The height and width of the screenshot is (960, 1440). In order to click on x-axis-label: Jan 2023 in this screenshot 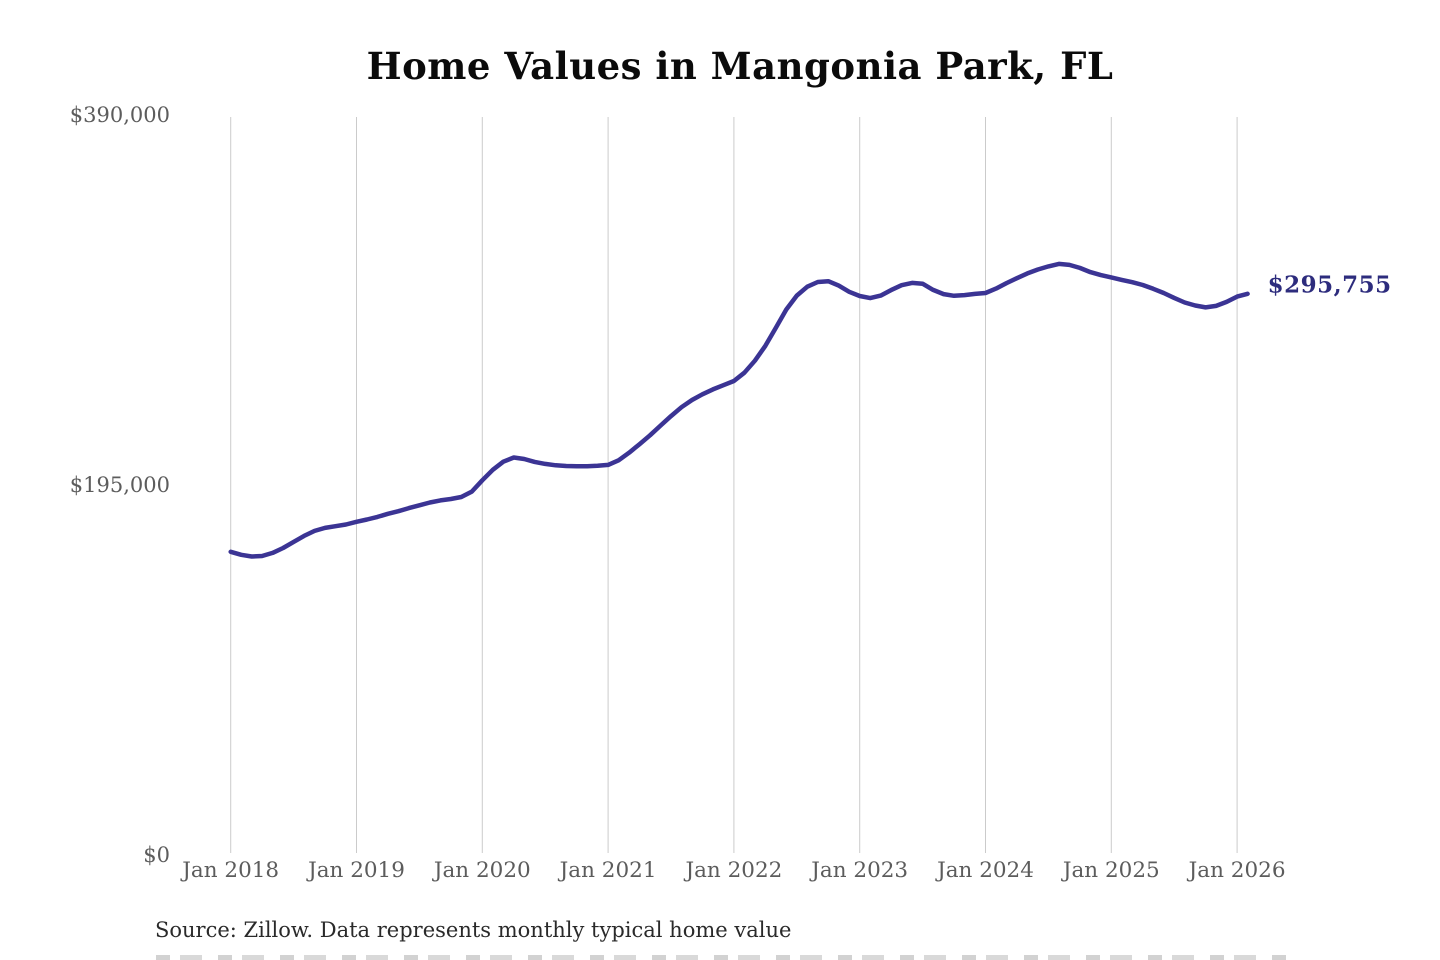, I will do `click(860, 870)`.